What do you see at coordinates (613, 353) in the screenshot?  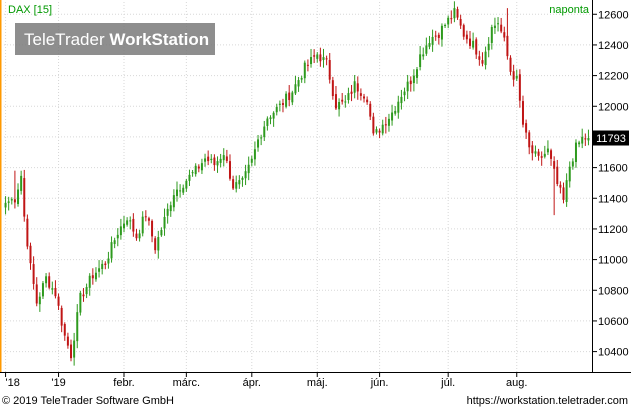 I see `y-tick-label: 10400` at bounding box center [613, 353].